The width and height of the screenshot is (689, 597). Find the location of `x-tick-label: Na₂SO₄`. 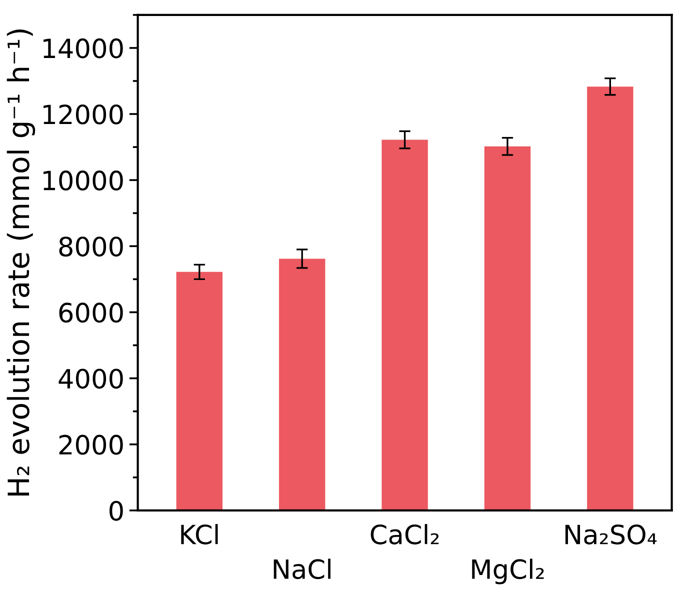

x-tick-label: Na₂SO₄ is located at coordinates (611, 534).